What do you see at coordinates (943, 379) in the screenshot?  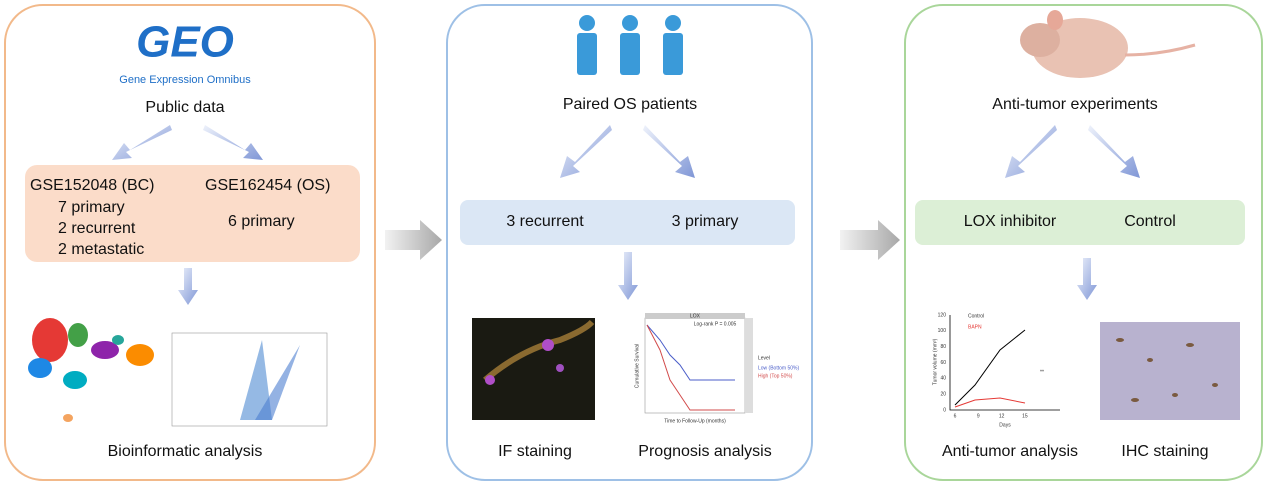 I see `y-tick-label: 40` at bounding box center [943, 379].